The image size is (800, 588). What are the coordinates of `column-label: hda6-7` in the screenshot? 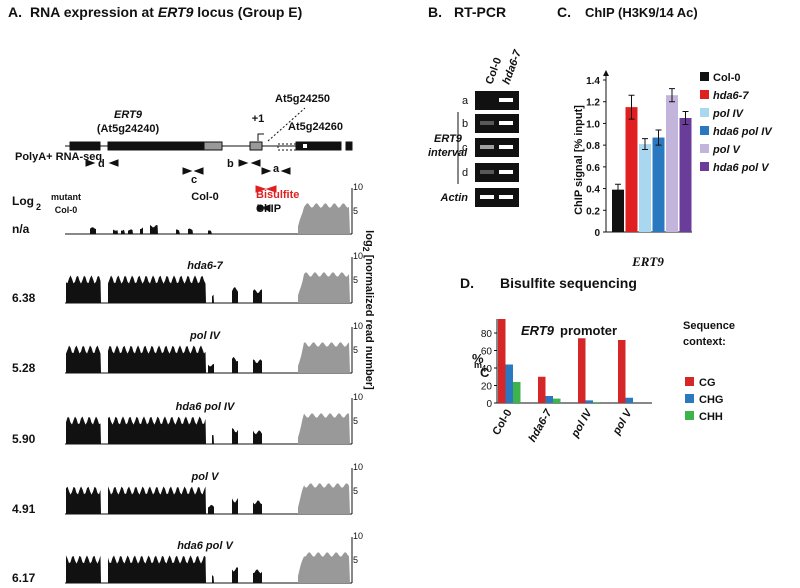 It's located at (513, 67).